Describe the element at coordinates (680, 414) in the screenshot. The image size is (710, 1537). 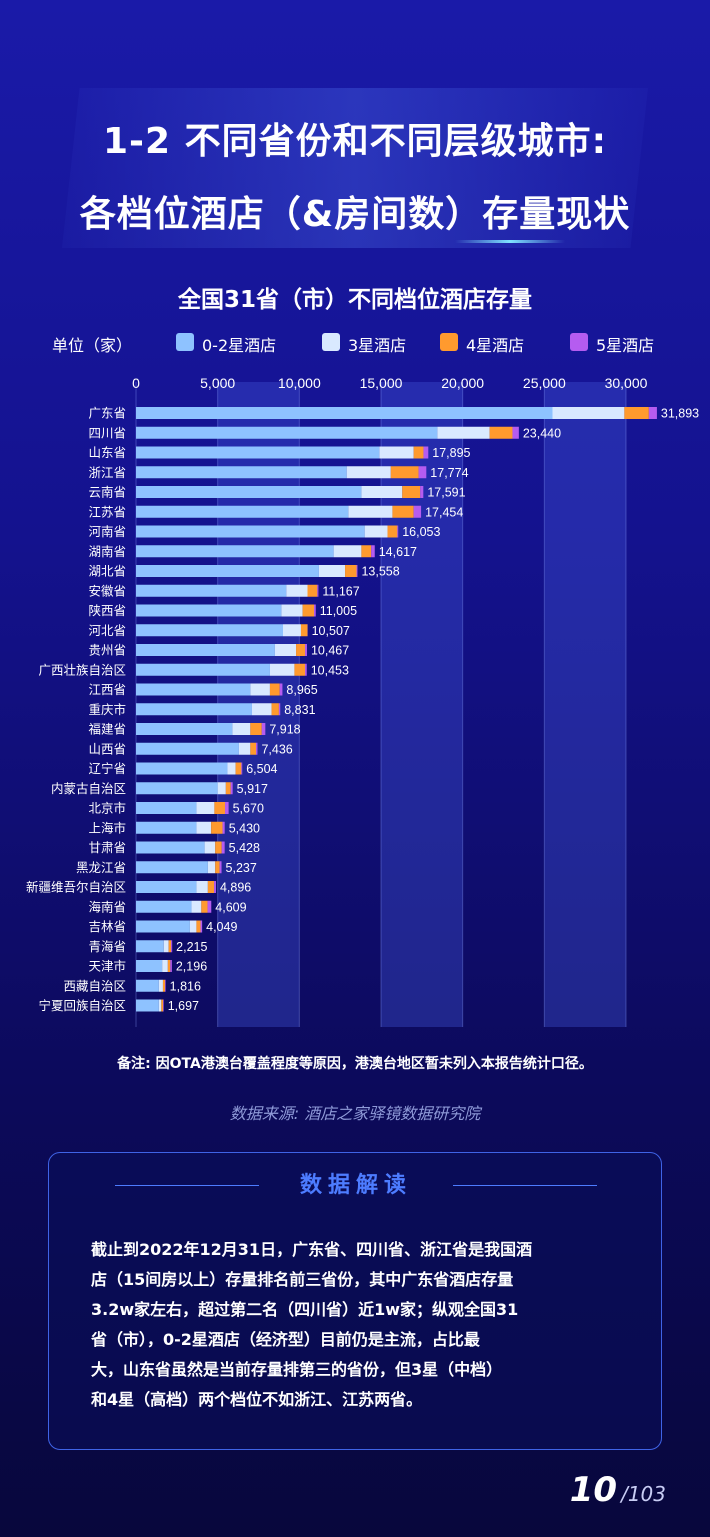
I see `total-data-label: 31,893` at that location.